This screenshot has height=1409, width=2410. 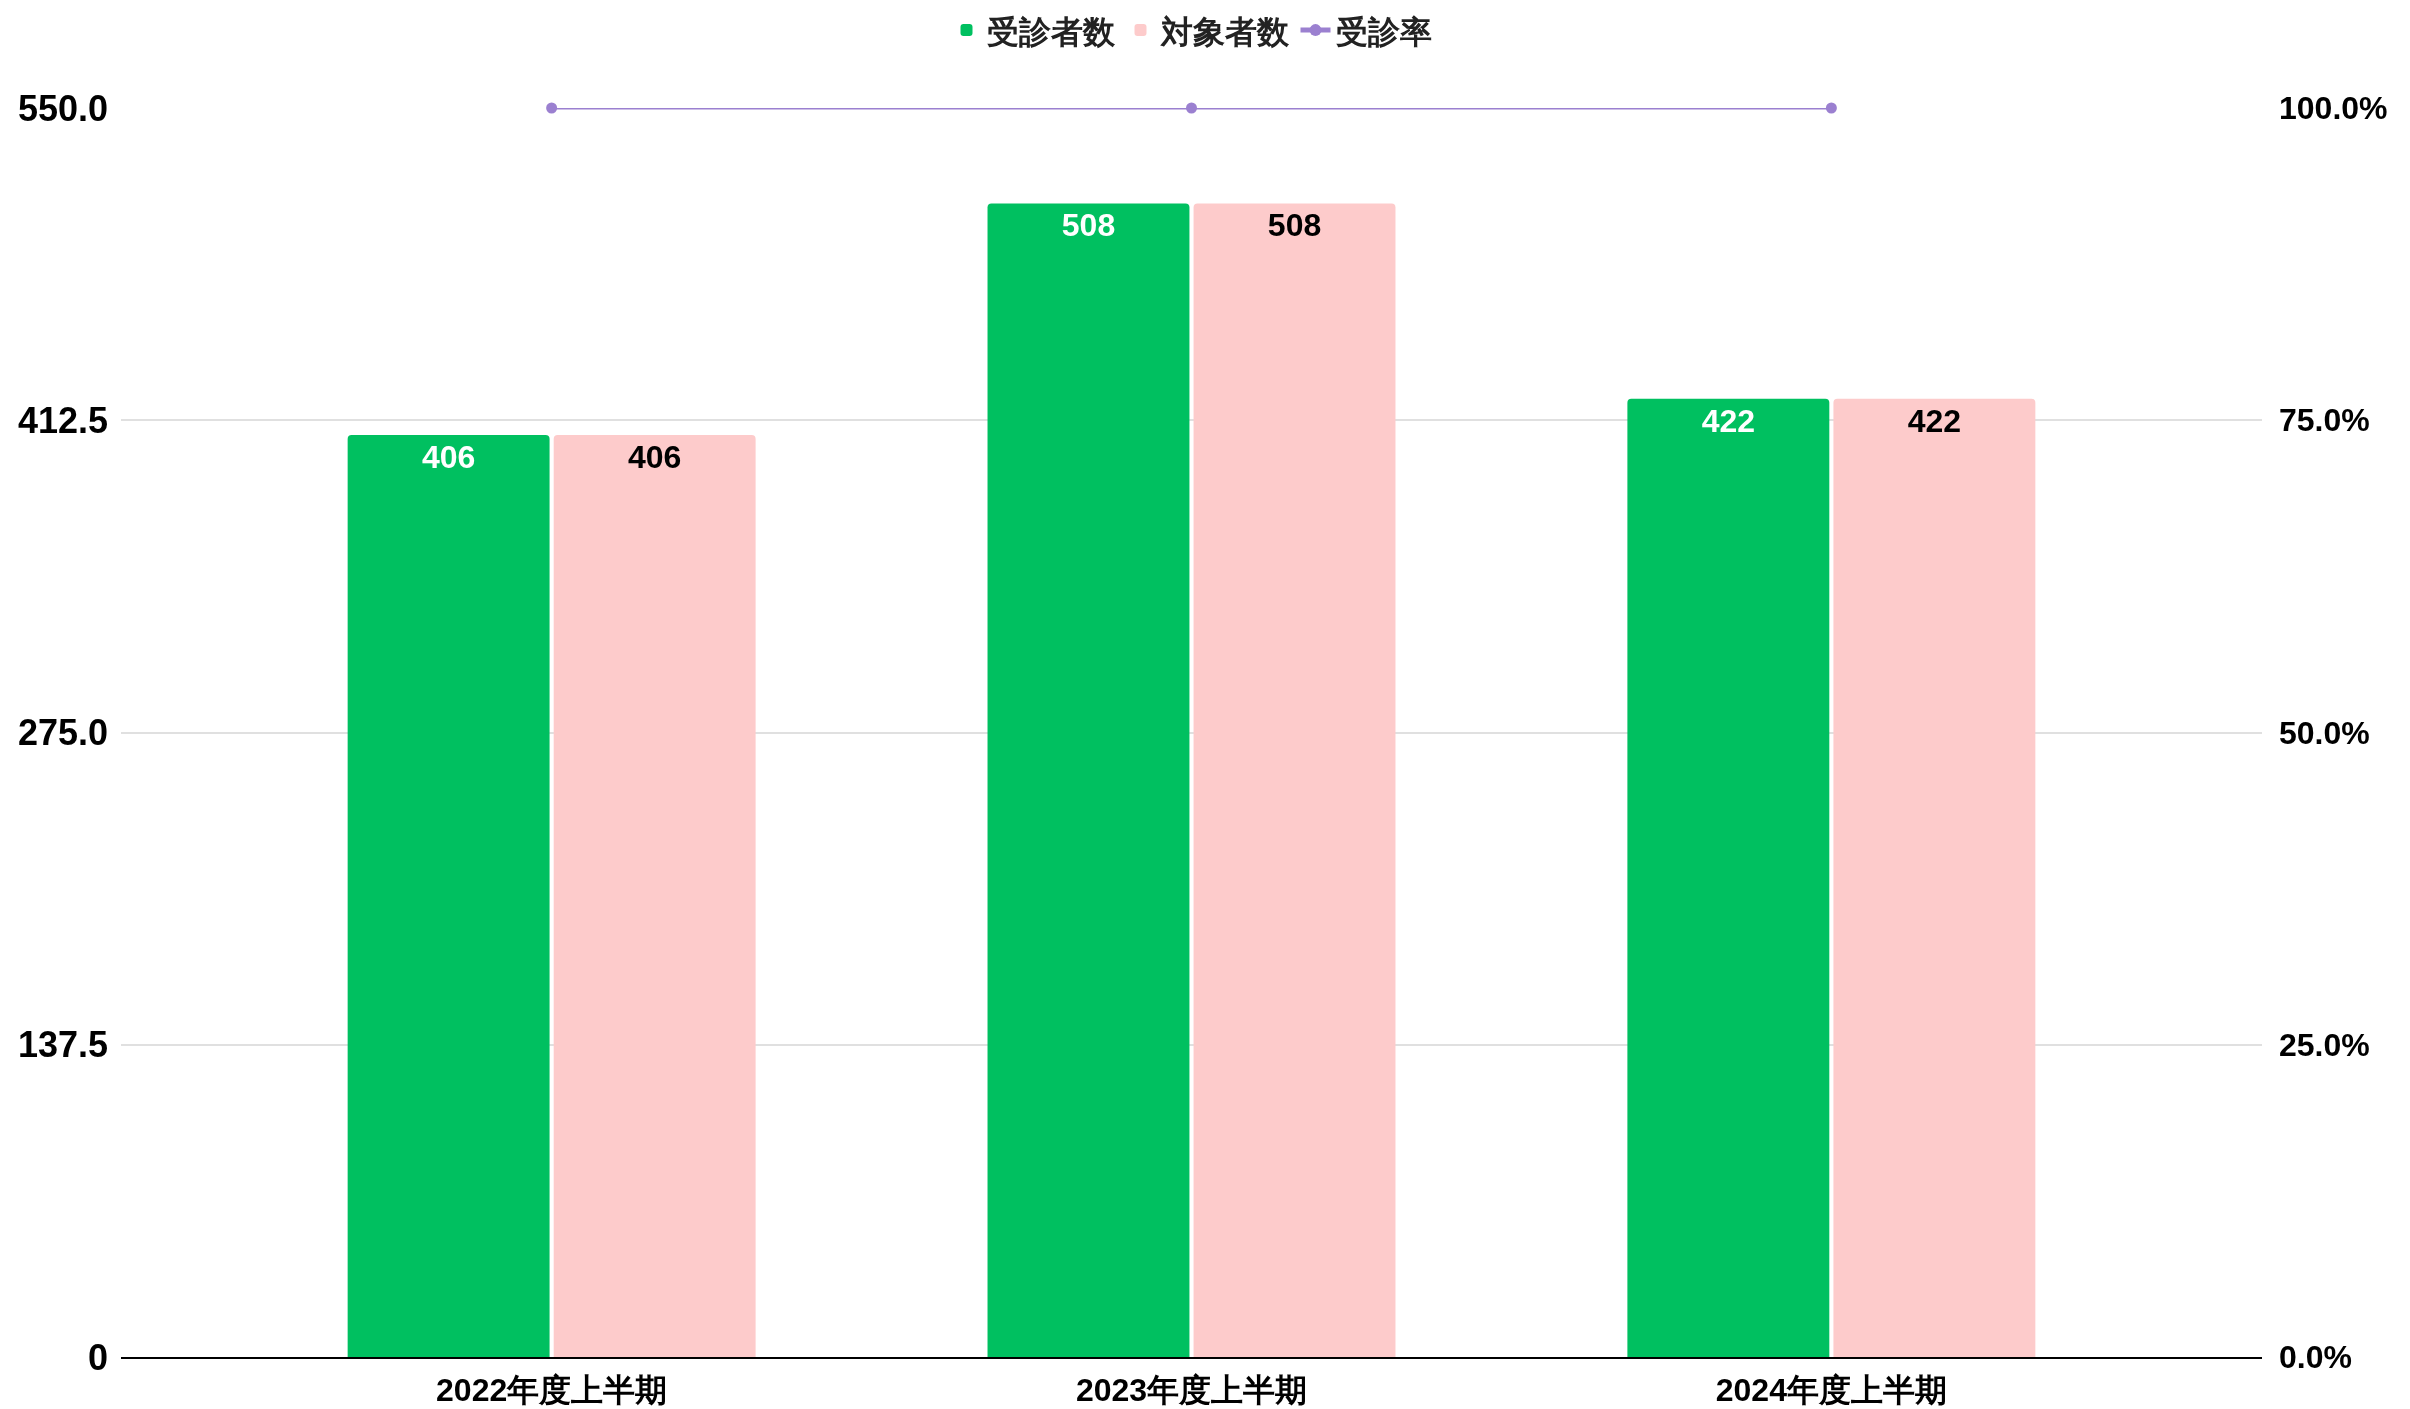 What do you see at coordinates (1383, 31) in the screenshot?
I see `legend-label: 受診率` at bounding box center [1383, 31].